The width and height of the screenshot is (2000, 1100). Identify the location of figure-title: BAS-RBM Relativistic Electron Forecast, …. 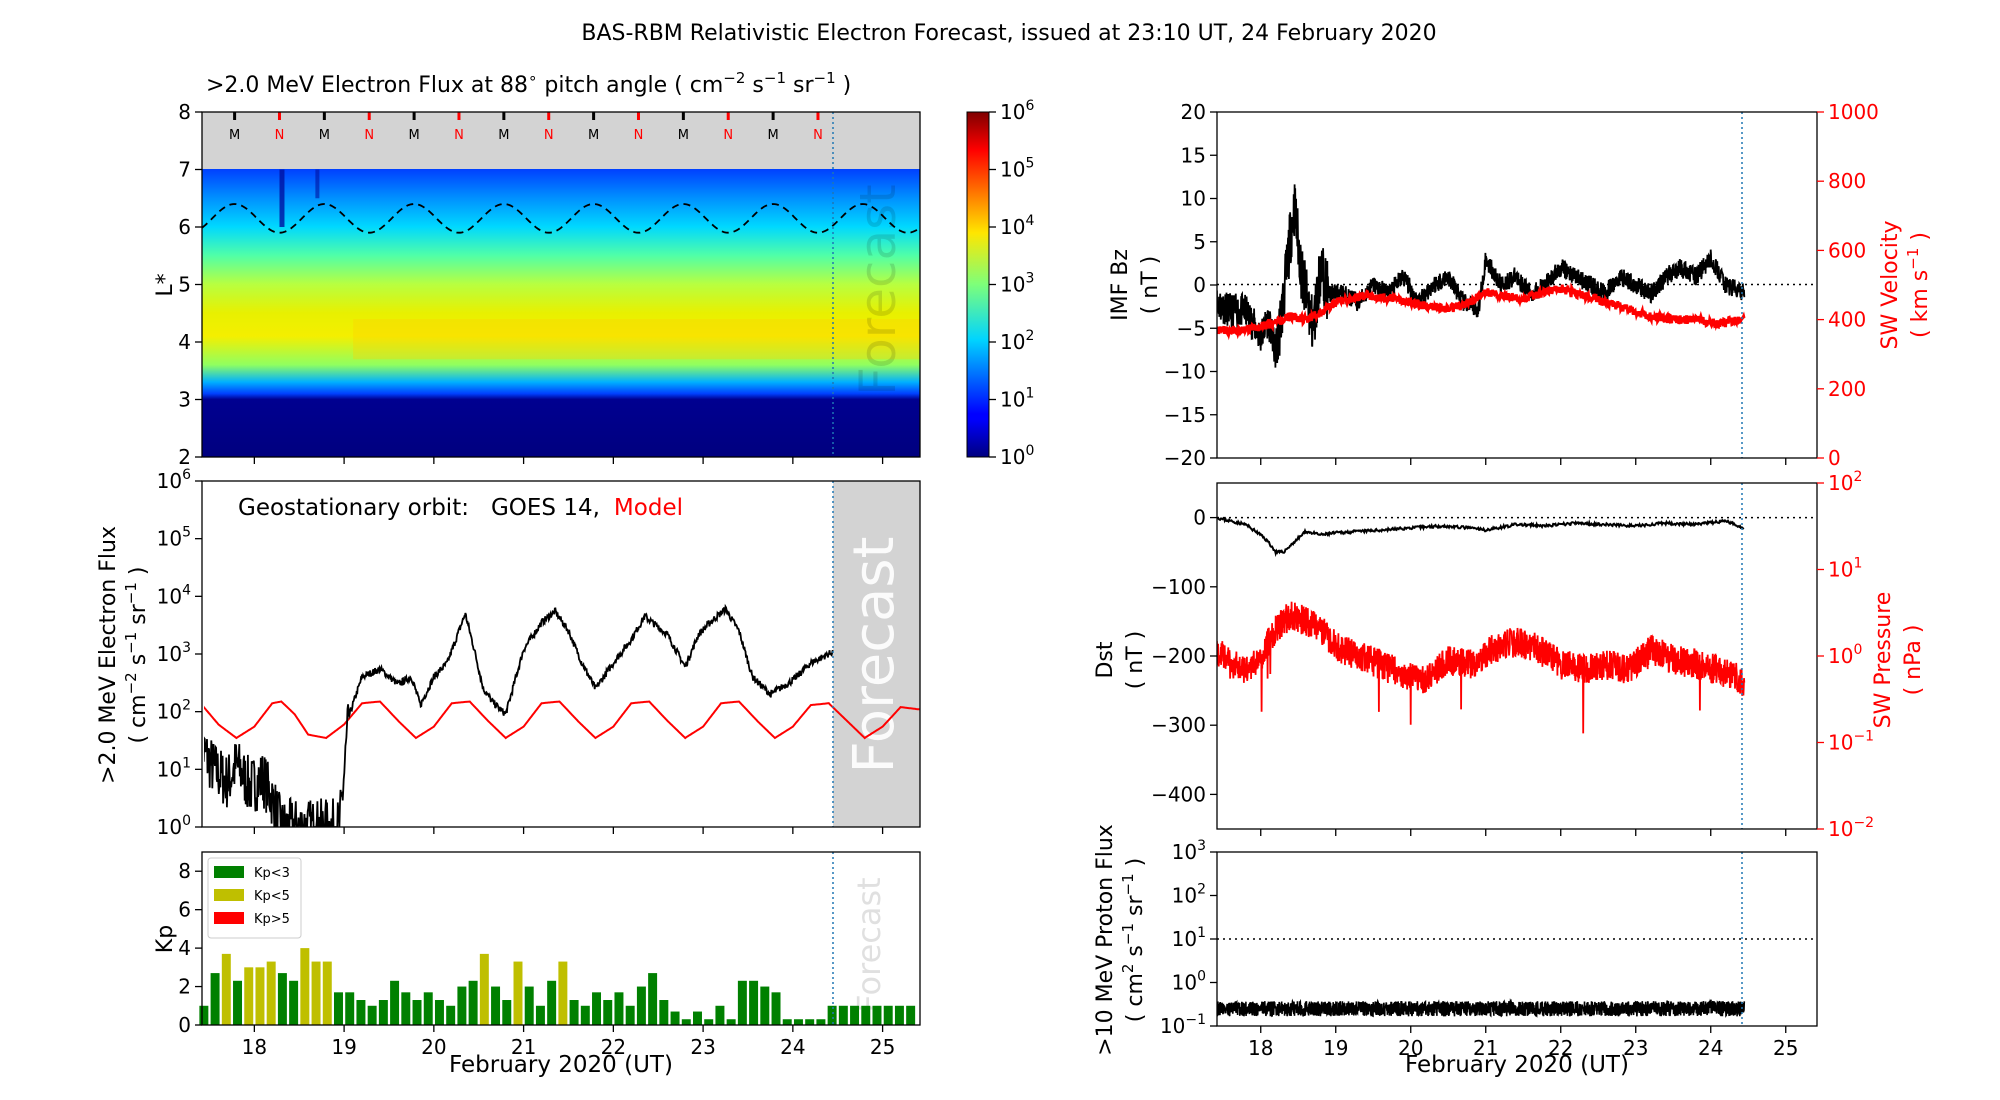
(1008, 33).